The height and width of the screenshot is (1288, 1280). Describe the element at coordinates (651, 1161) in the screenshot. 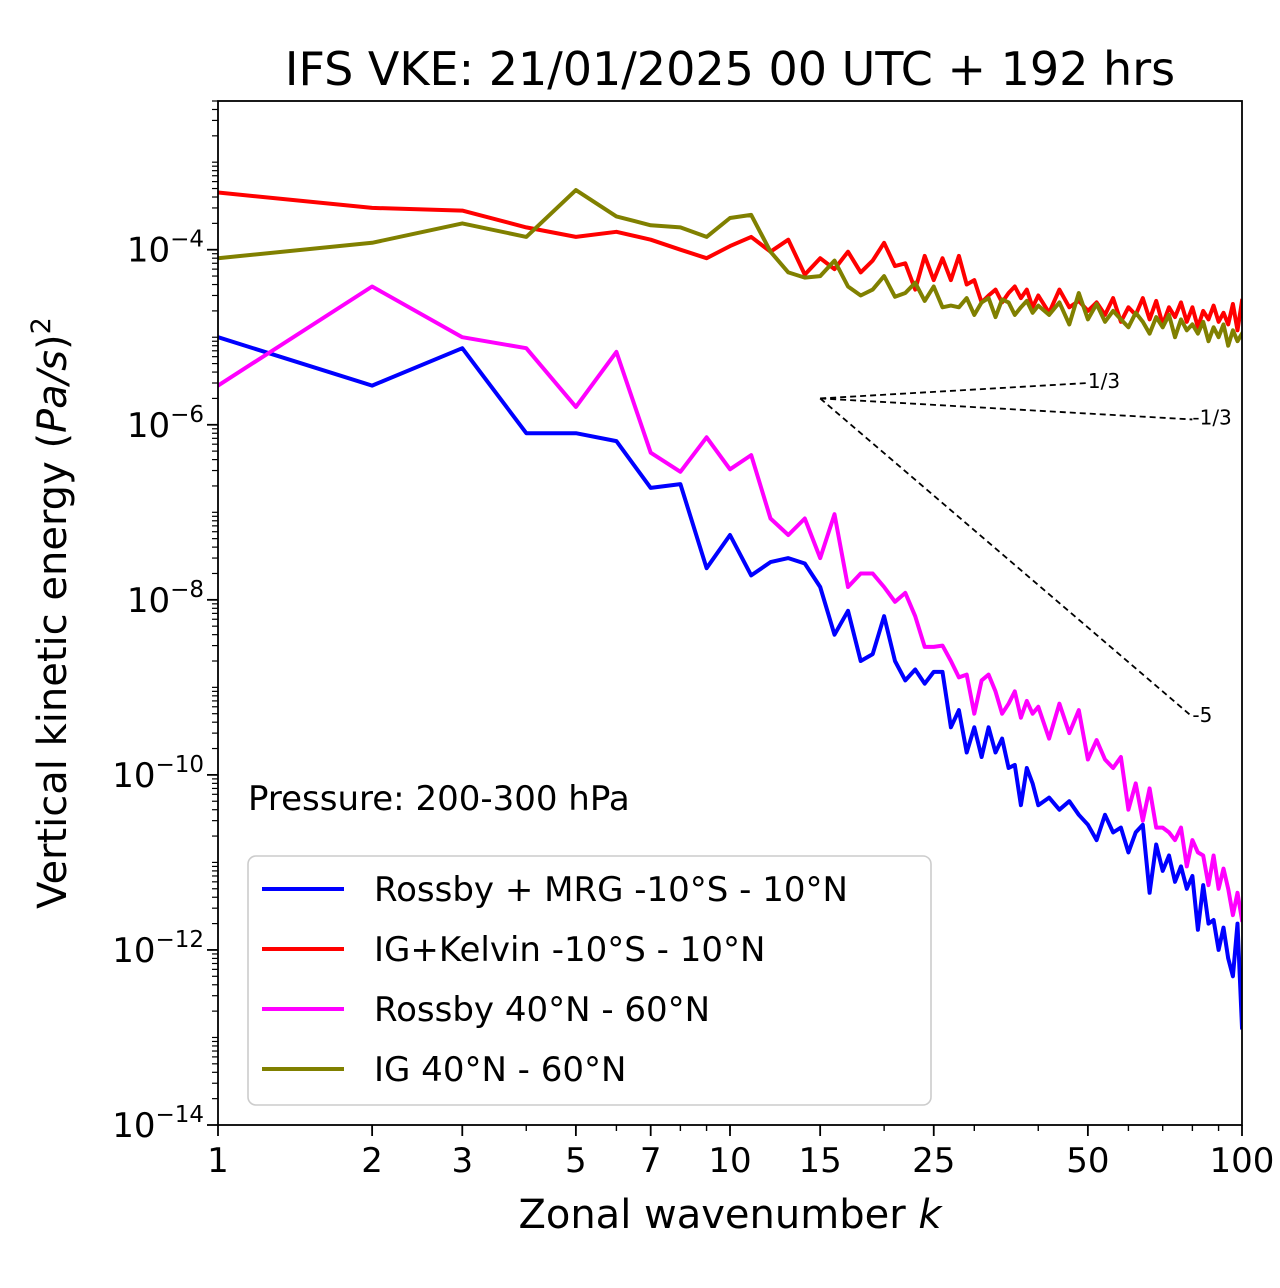

I see `x-tick-label: 7` at that location.